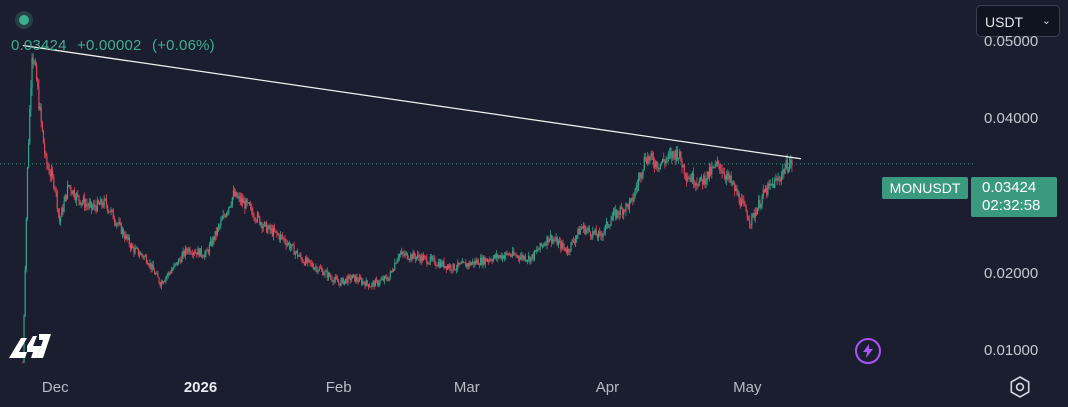  I want to click on x-tick-label: Feb, so click(338, 387).